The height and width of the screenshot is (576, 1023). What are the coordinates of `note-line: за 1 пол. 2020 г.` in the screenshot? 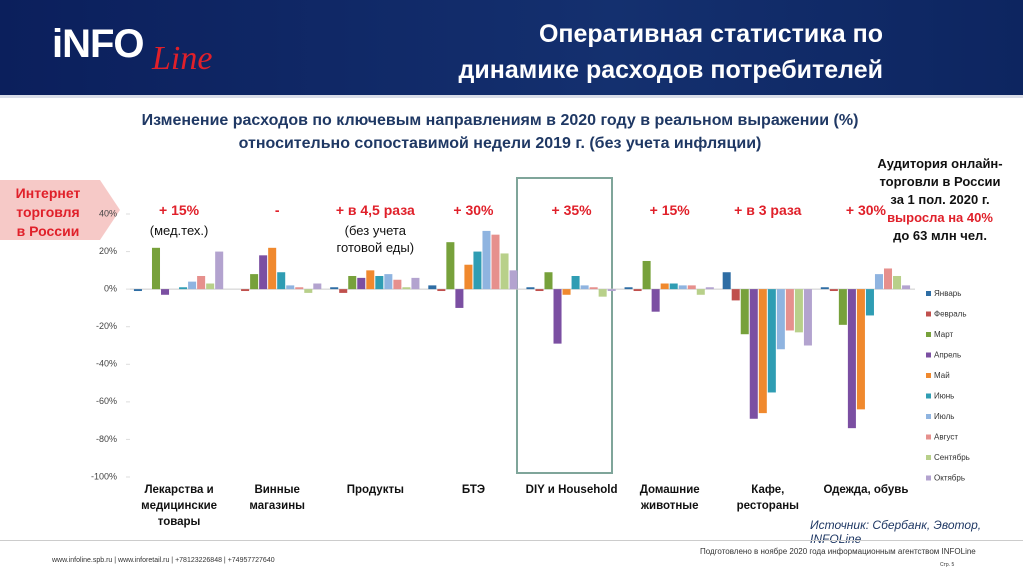 It's located at (940, 199).